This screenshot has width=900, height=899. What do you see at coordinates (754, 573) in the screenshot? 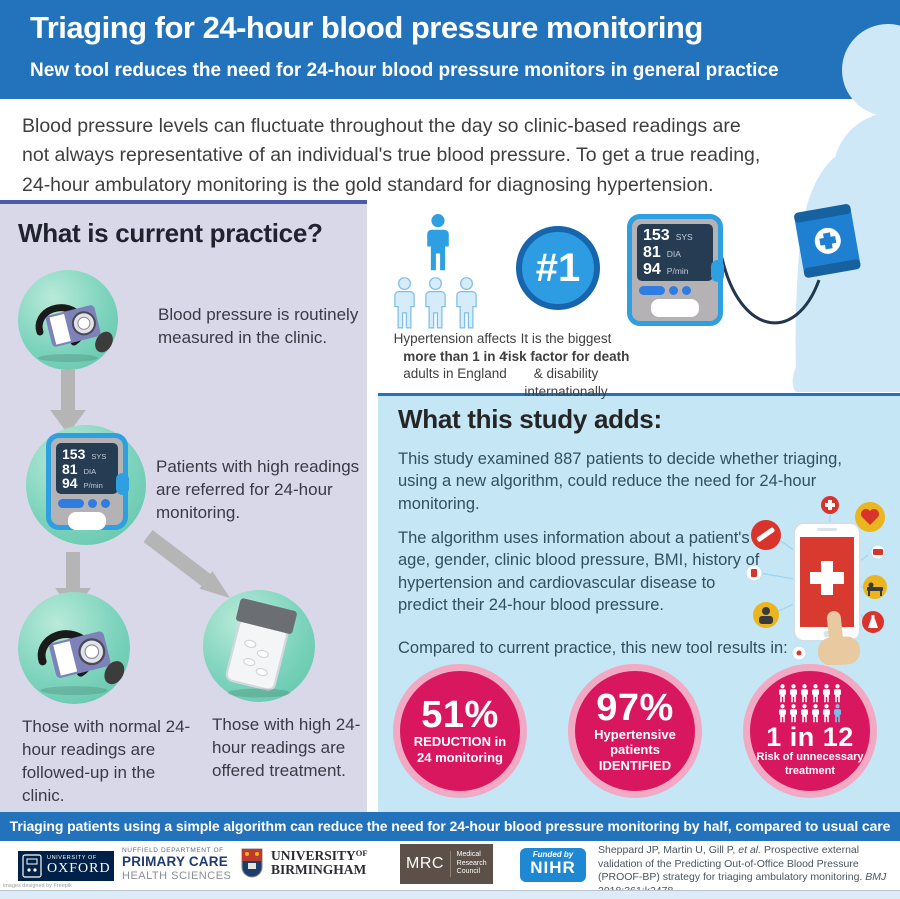
I see `iv-bag-icon` at bounding box center [754, 573].